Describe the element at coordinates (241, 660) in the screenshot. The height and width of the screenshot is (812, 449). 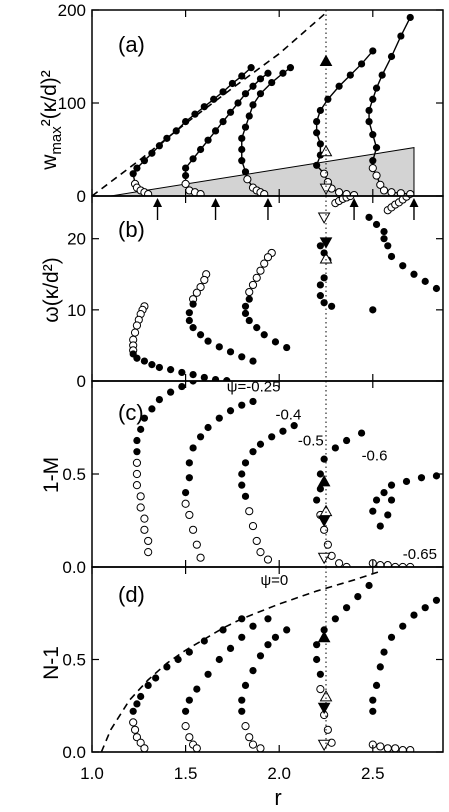
I see `panel-d-dashed-curve` at that location.